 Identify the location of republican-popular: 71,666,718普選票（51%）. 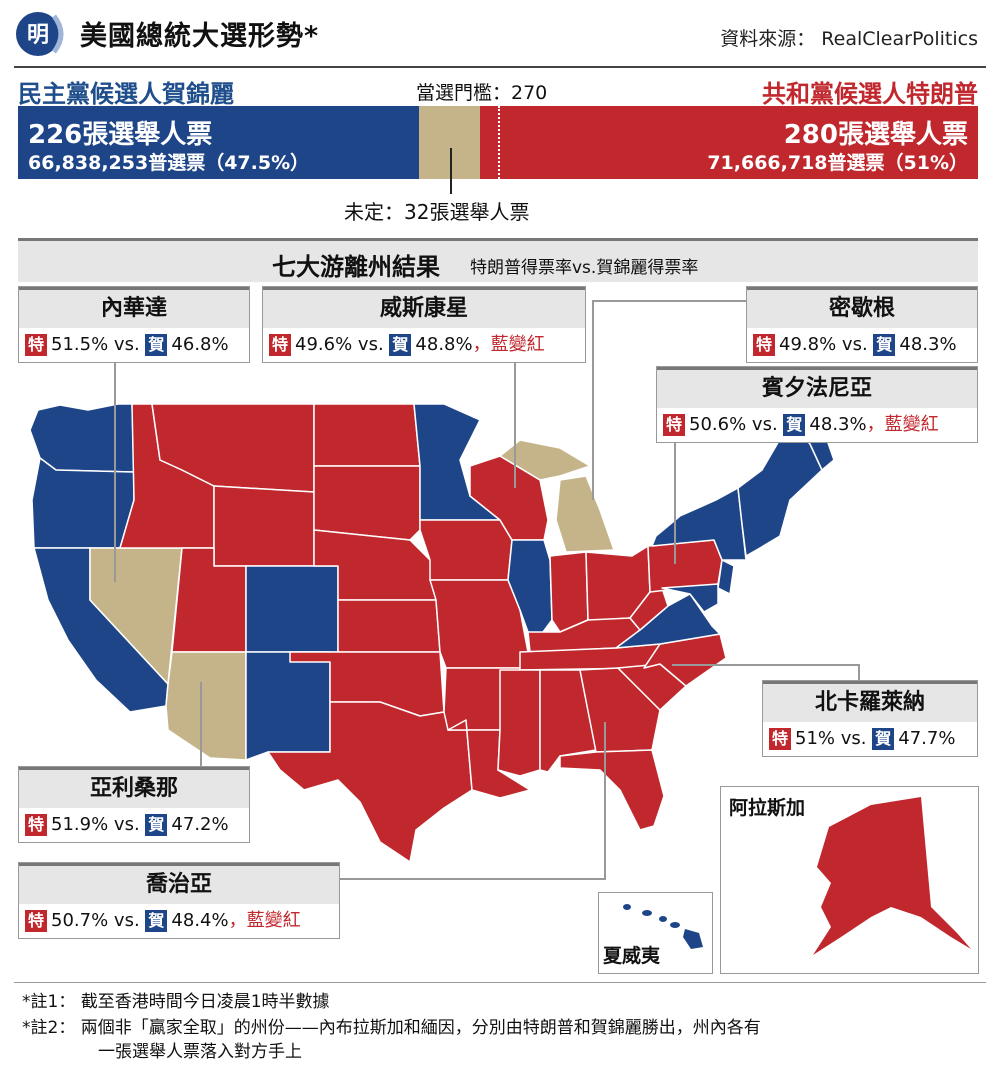
(837, 163).